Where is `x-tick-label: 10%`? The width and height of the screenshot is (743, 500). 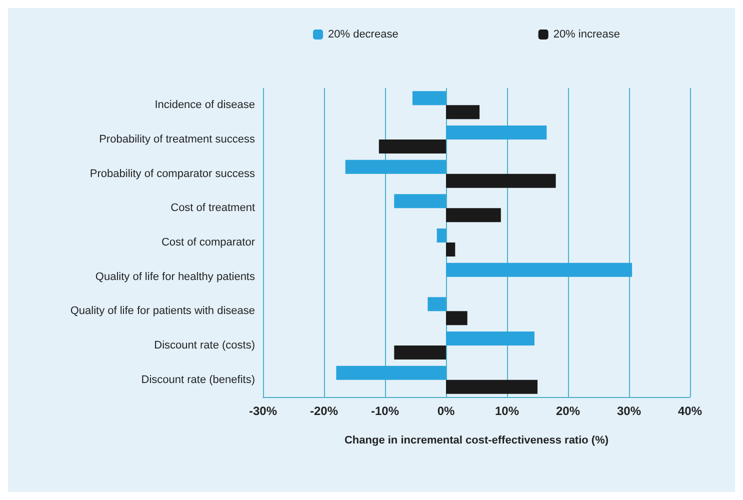
x-tick-label: 10% is located at coordinates (507, 411).